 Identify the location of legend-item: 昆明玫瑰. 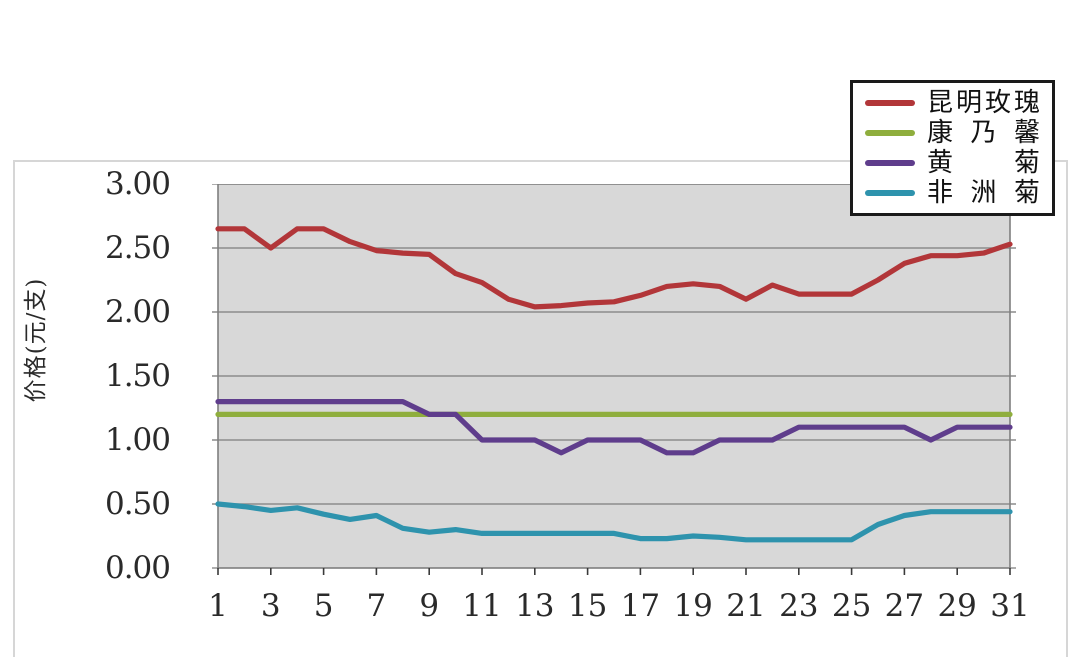
(952, 103).